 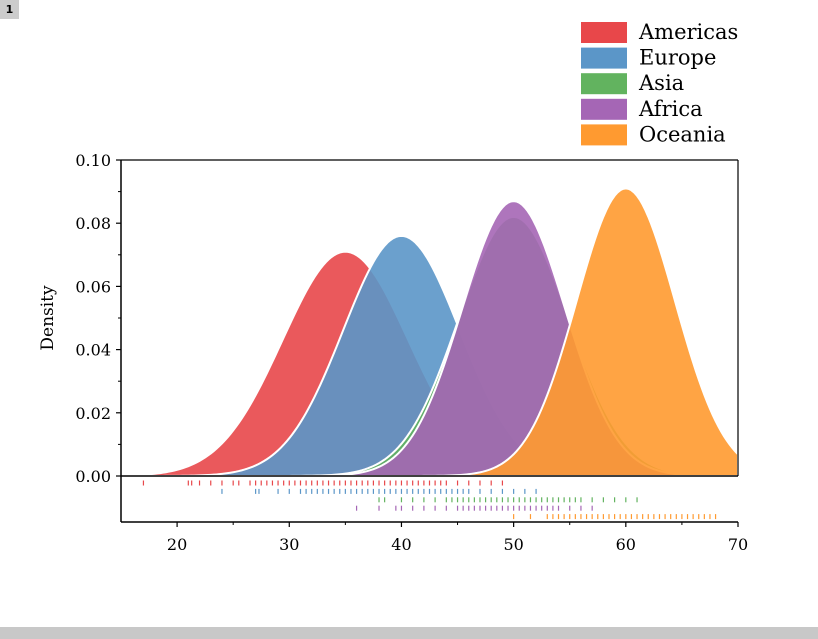 I want to click on x-tick-label: 50, so click(x=513, y=544).